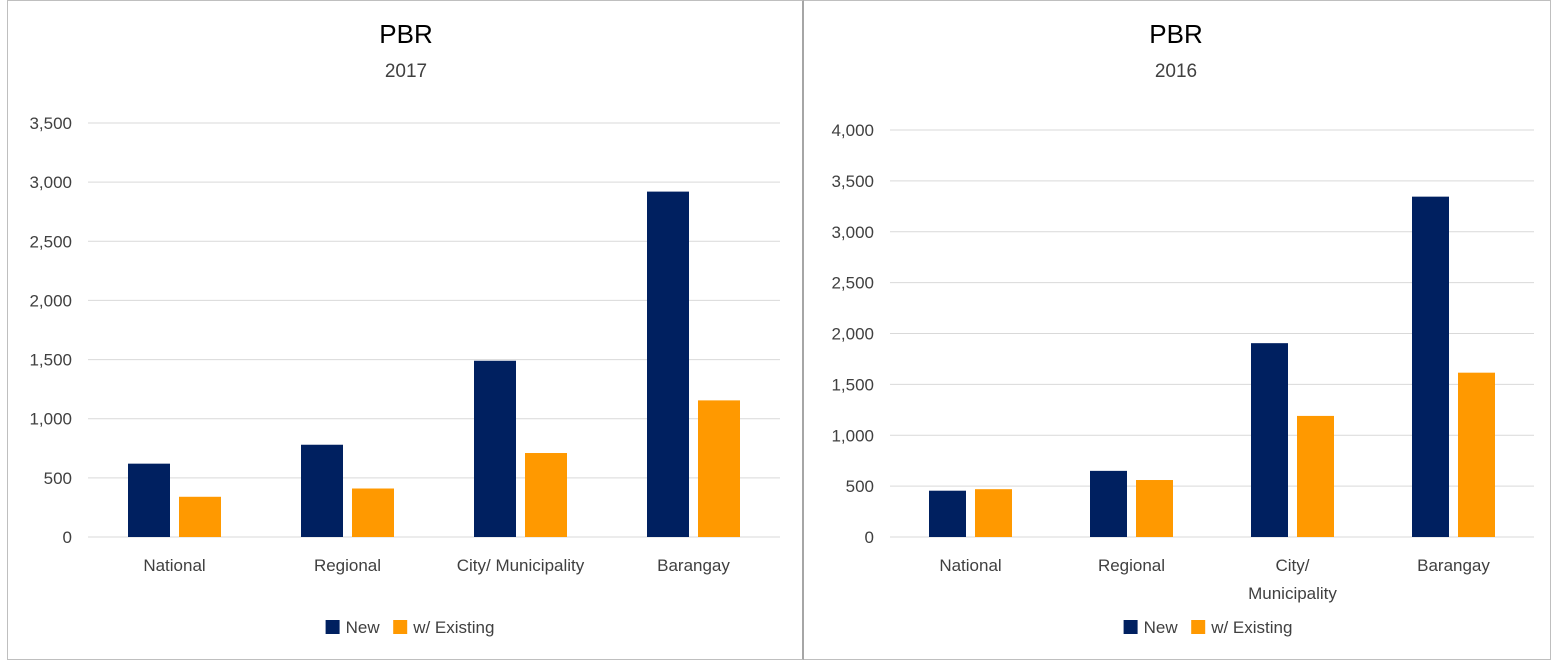  What do you see at coordinates (1293, 565) in the screenshot?
I see `x-tick-label: City/` at bounding box center [1293, 565].